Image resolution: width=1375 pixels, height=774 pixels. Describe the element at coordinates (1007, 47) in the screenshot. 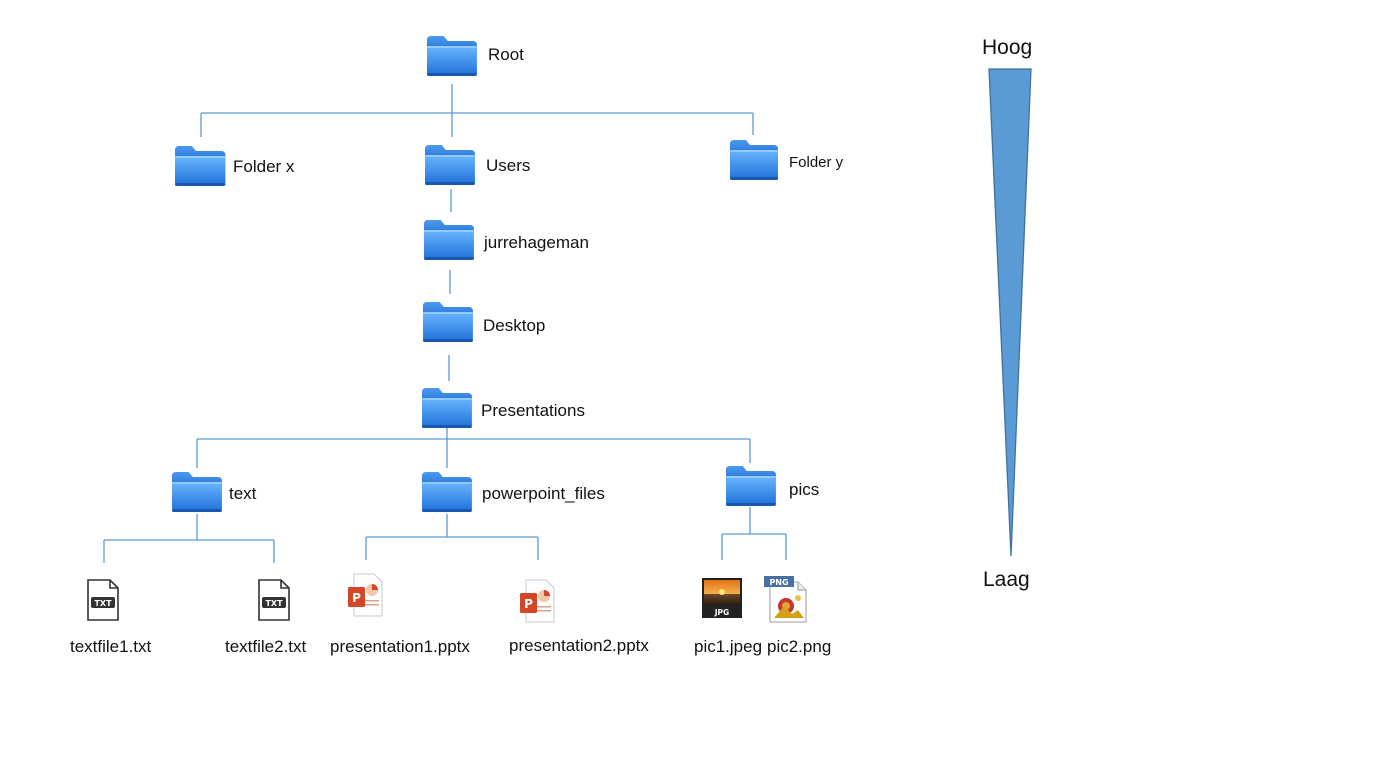

I see `scale-label-high: Hoog` at that location.